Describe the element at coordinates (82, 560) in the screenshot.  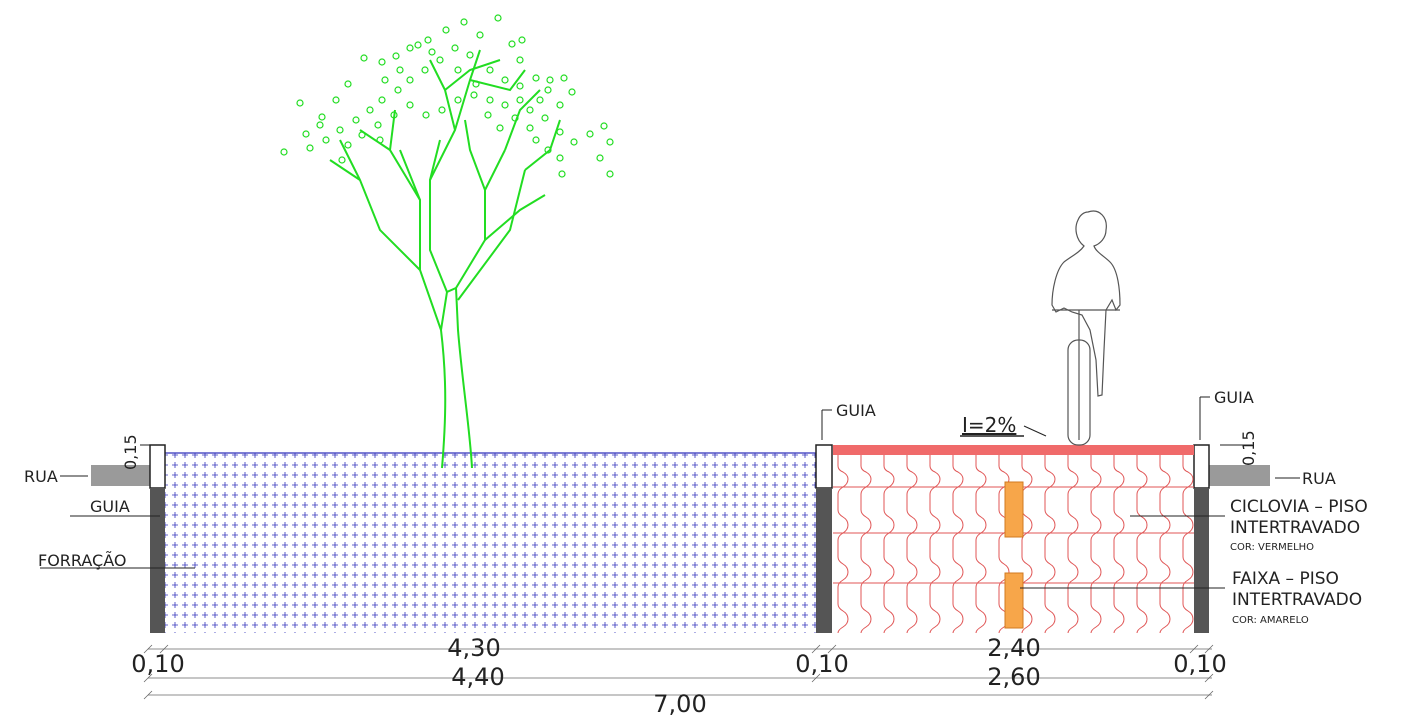
I see `forracao-label: FORRAÇÃO` at that location.